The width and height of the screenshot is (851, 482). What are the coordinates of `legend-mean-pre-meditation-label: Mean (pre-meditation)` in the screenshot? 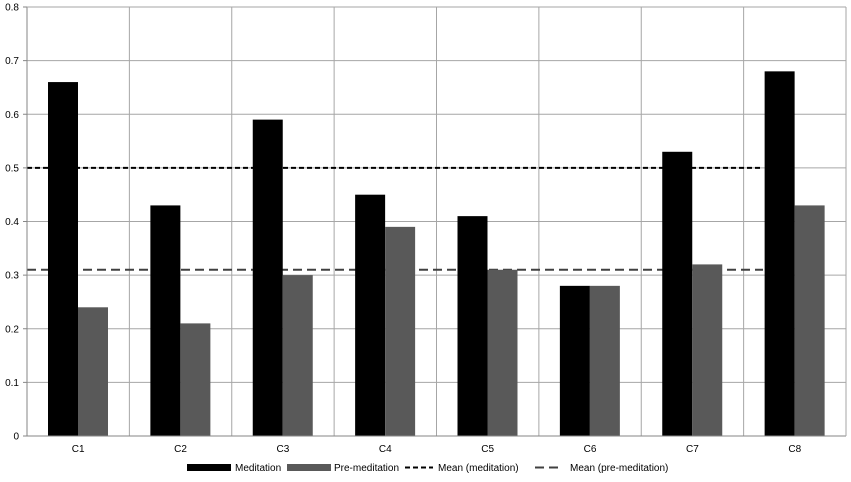 It's located at (619, 468).